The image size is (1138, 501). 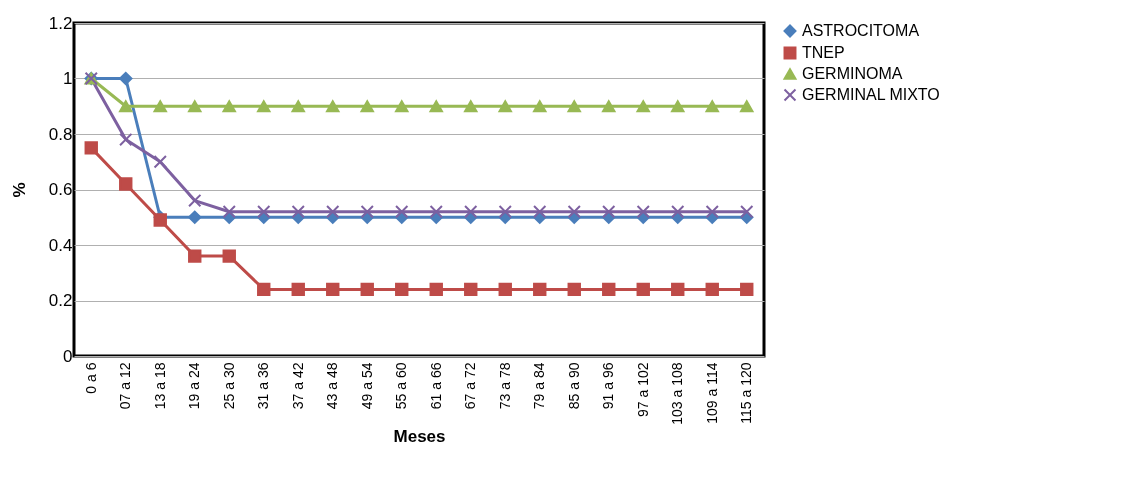 I want to click on y-tick-label: 0.6, so click(x=60, y=189).